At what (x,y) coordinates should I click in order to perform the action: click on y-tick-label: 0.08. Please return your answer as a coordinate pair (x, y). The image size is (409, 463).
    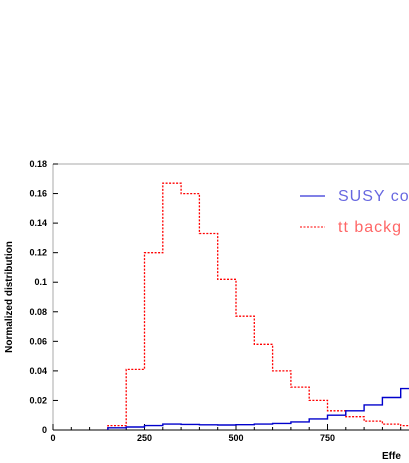
    Looking at the image, I should click on (38, 312).